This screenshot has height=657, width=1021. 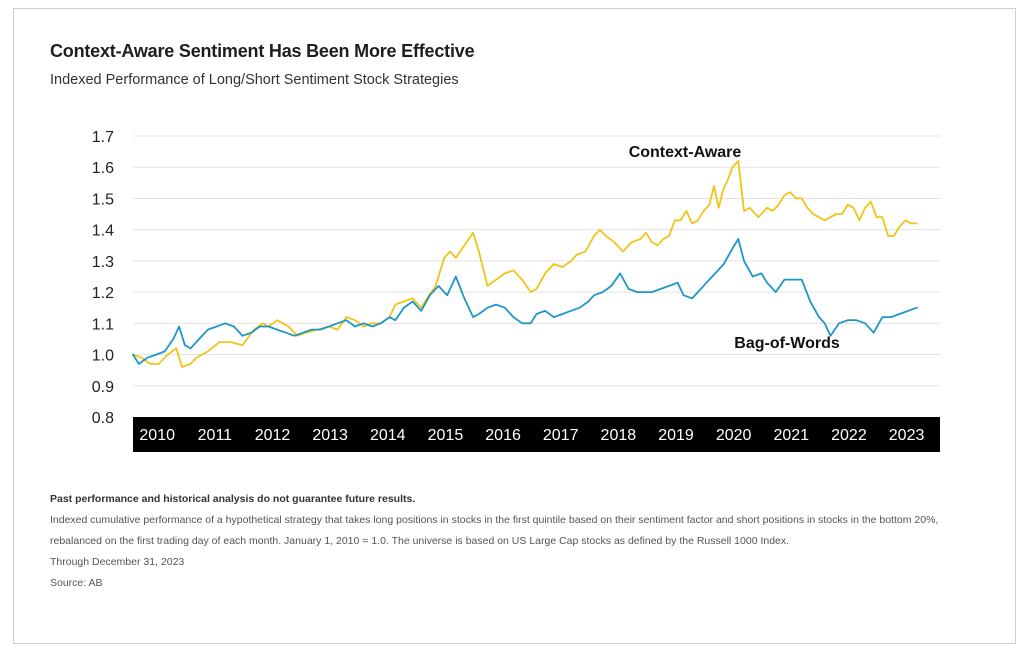 What do you see at coordinates (103, 168) in the screenshot?
I see `y-tick-label: 1.6` at bounding box center [103, 168].